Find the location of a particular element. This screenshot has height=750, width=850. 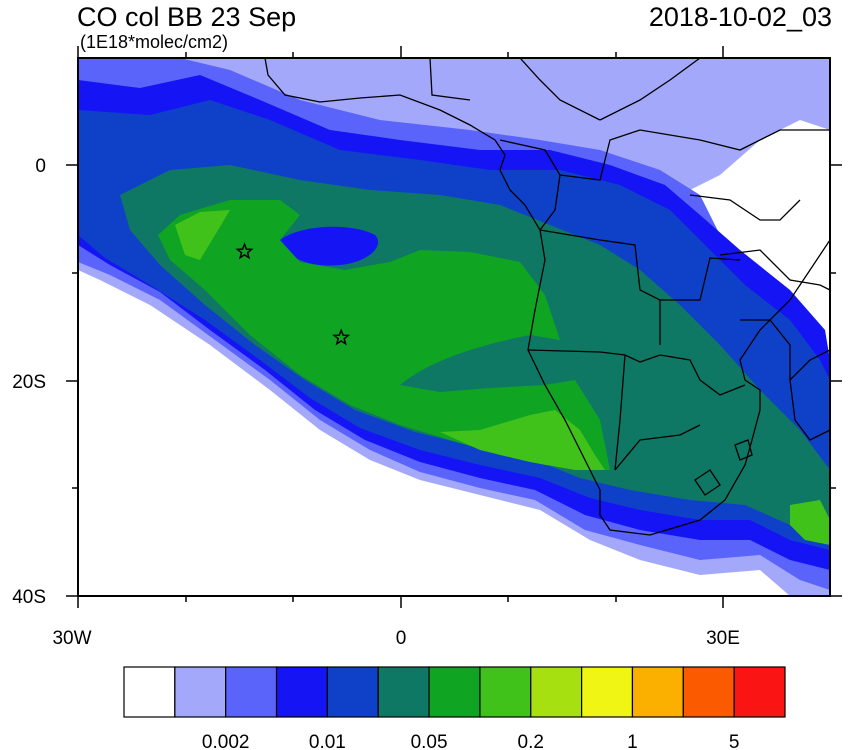

contour-level-7-b is located at coordinates (202, 235).